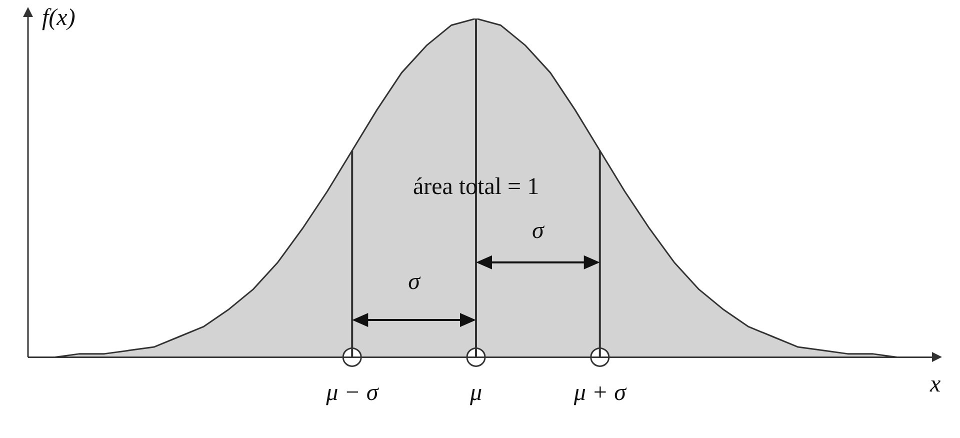 The height and width of the screenshot is (438, 960). I want to click on x-axis-title: x, so click(935, 385).